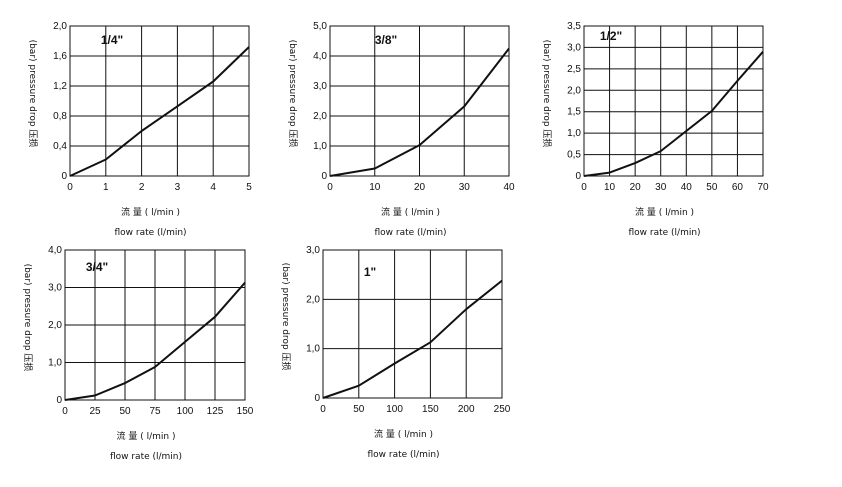  Describe the element at coordinates (574, 26) in the screenshot. I see `y-tick-label: 3,5` at that location.